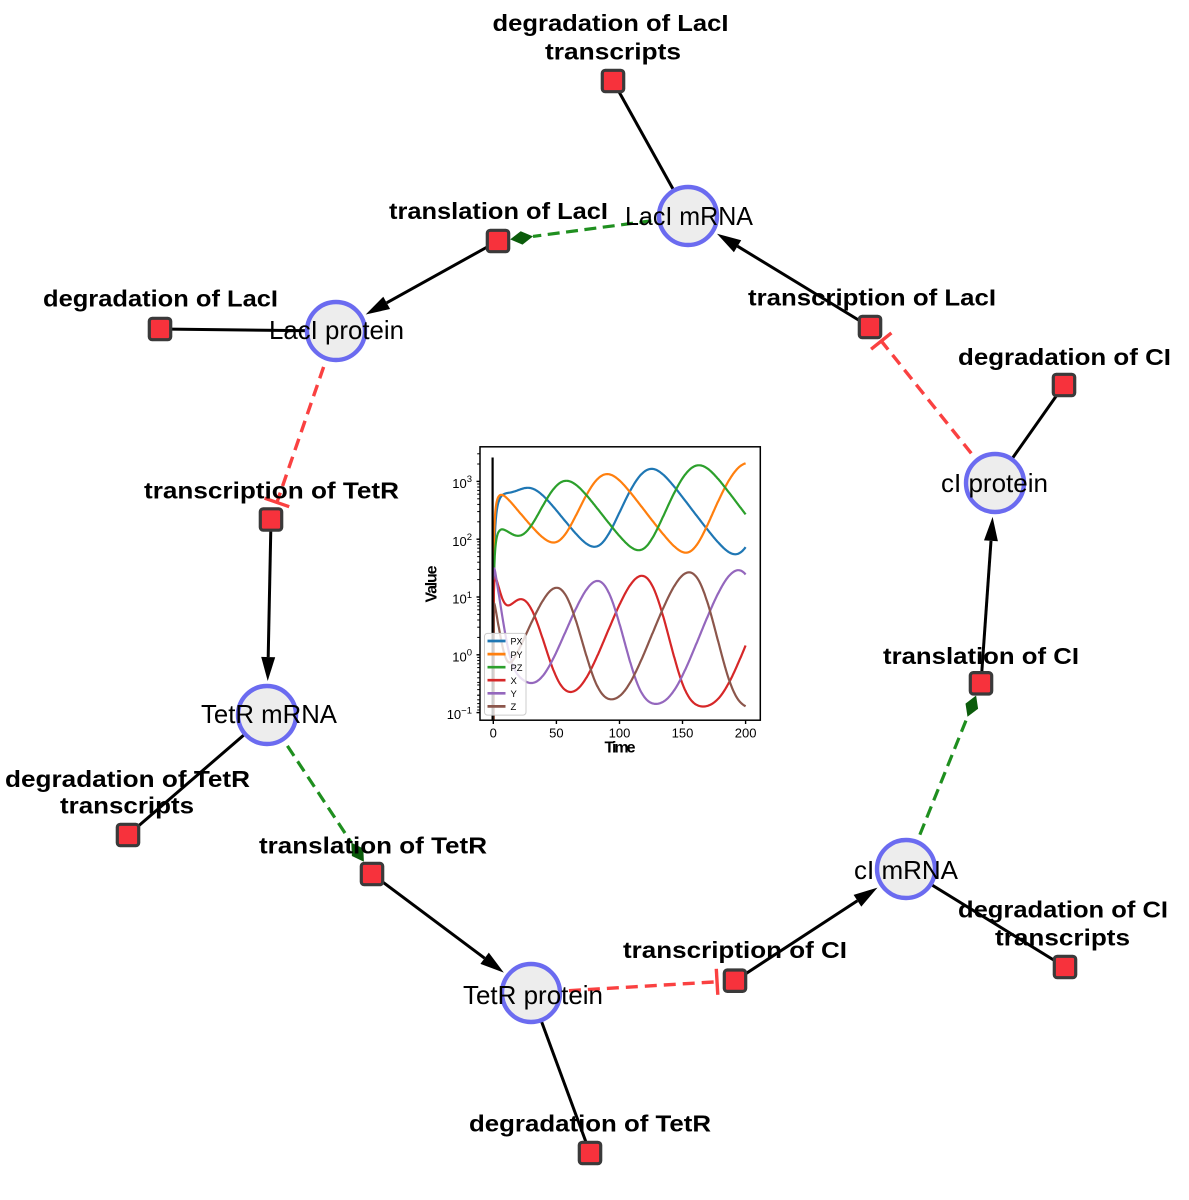  Describe the element at coordinates (373, 846) in the screenshot. I see `svg-text: translation of TetR` at that location.